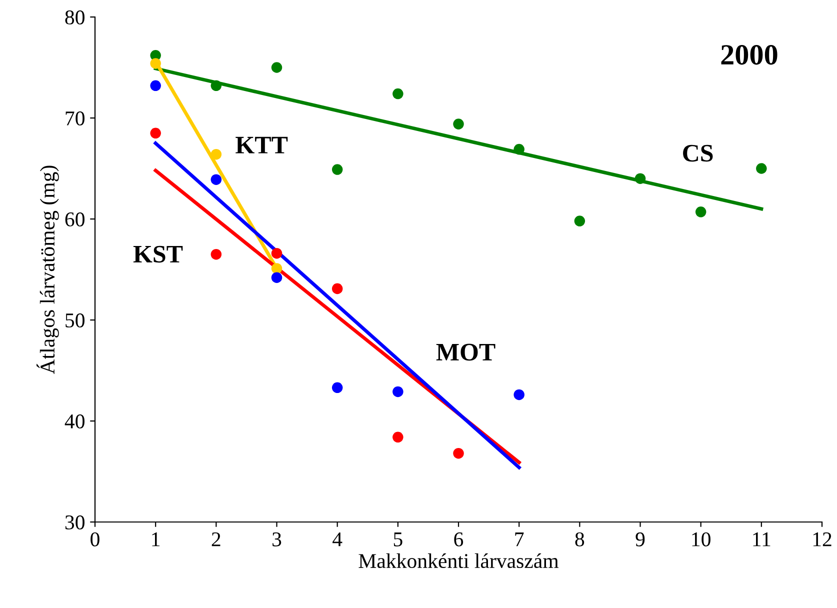 This screenshot has width=837, height=608. I want to click on x-tick-label: 4, so click(337, 539).